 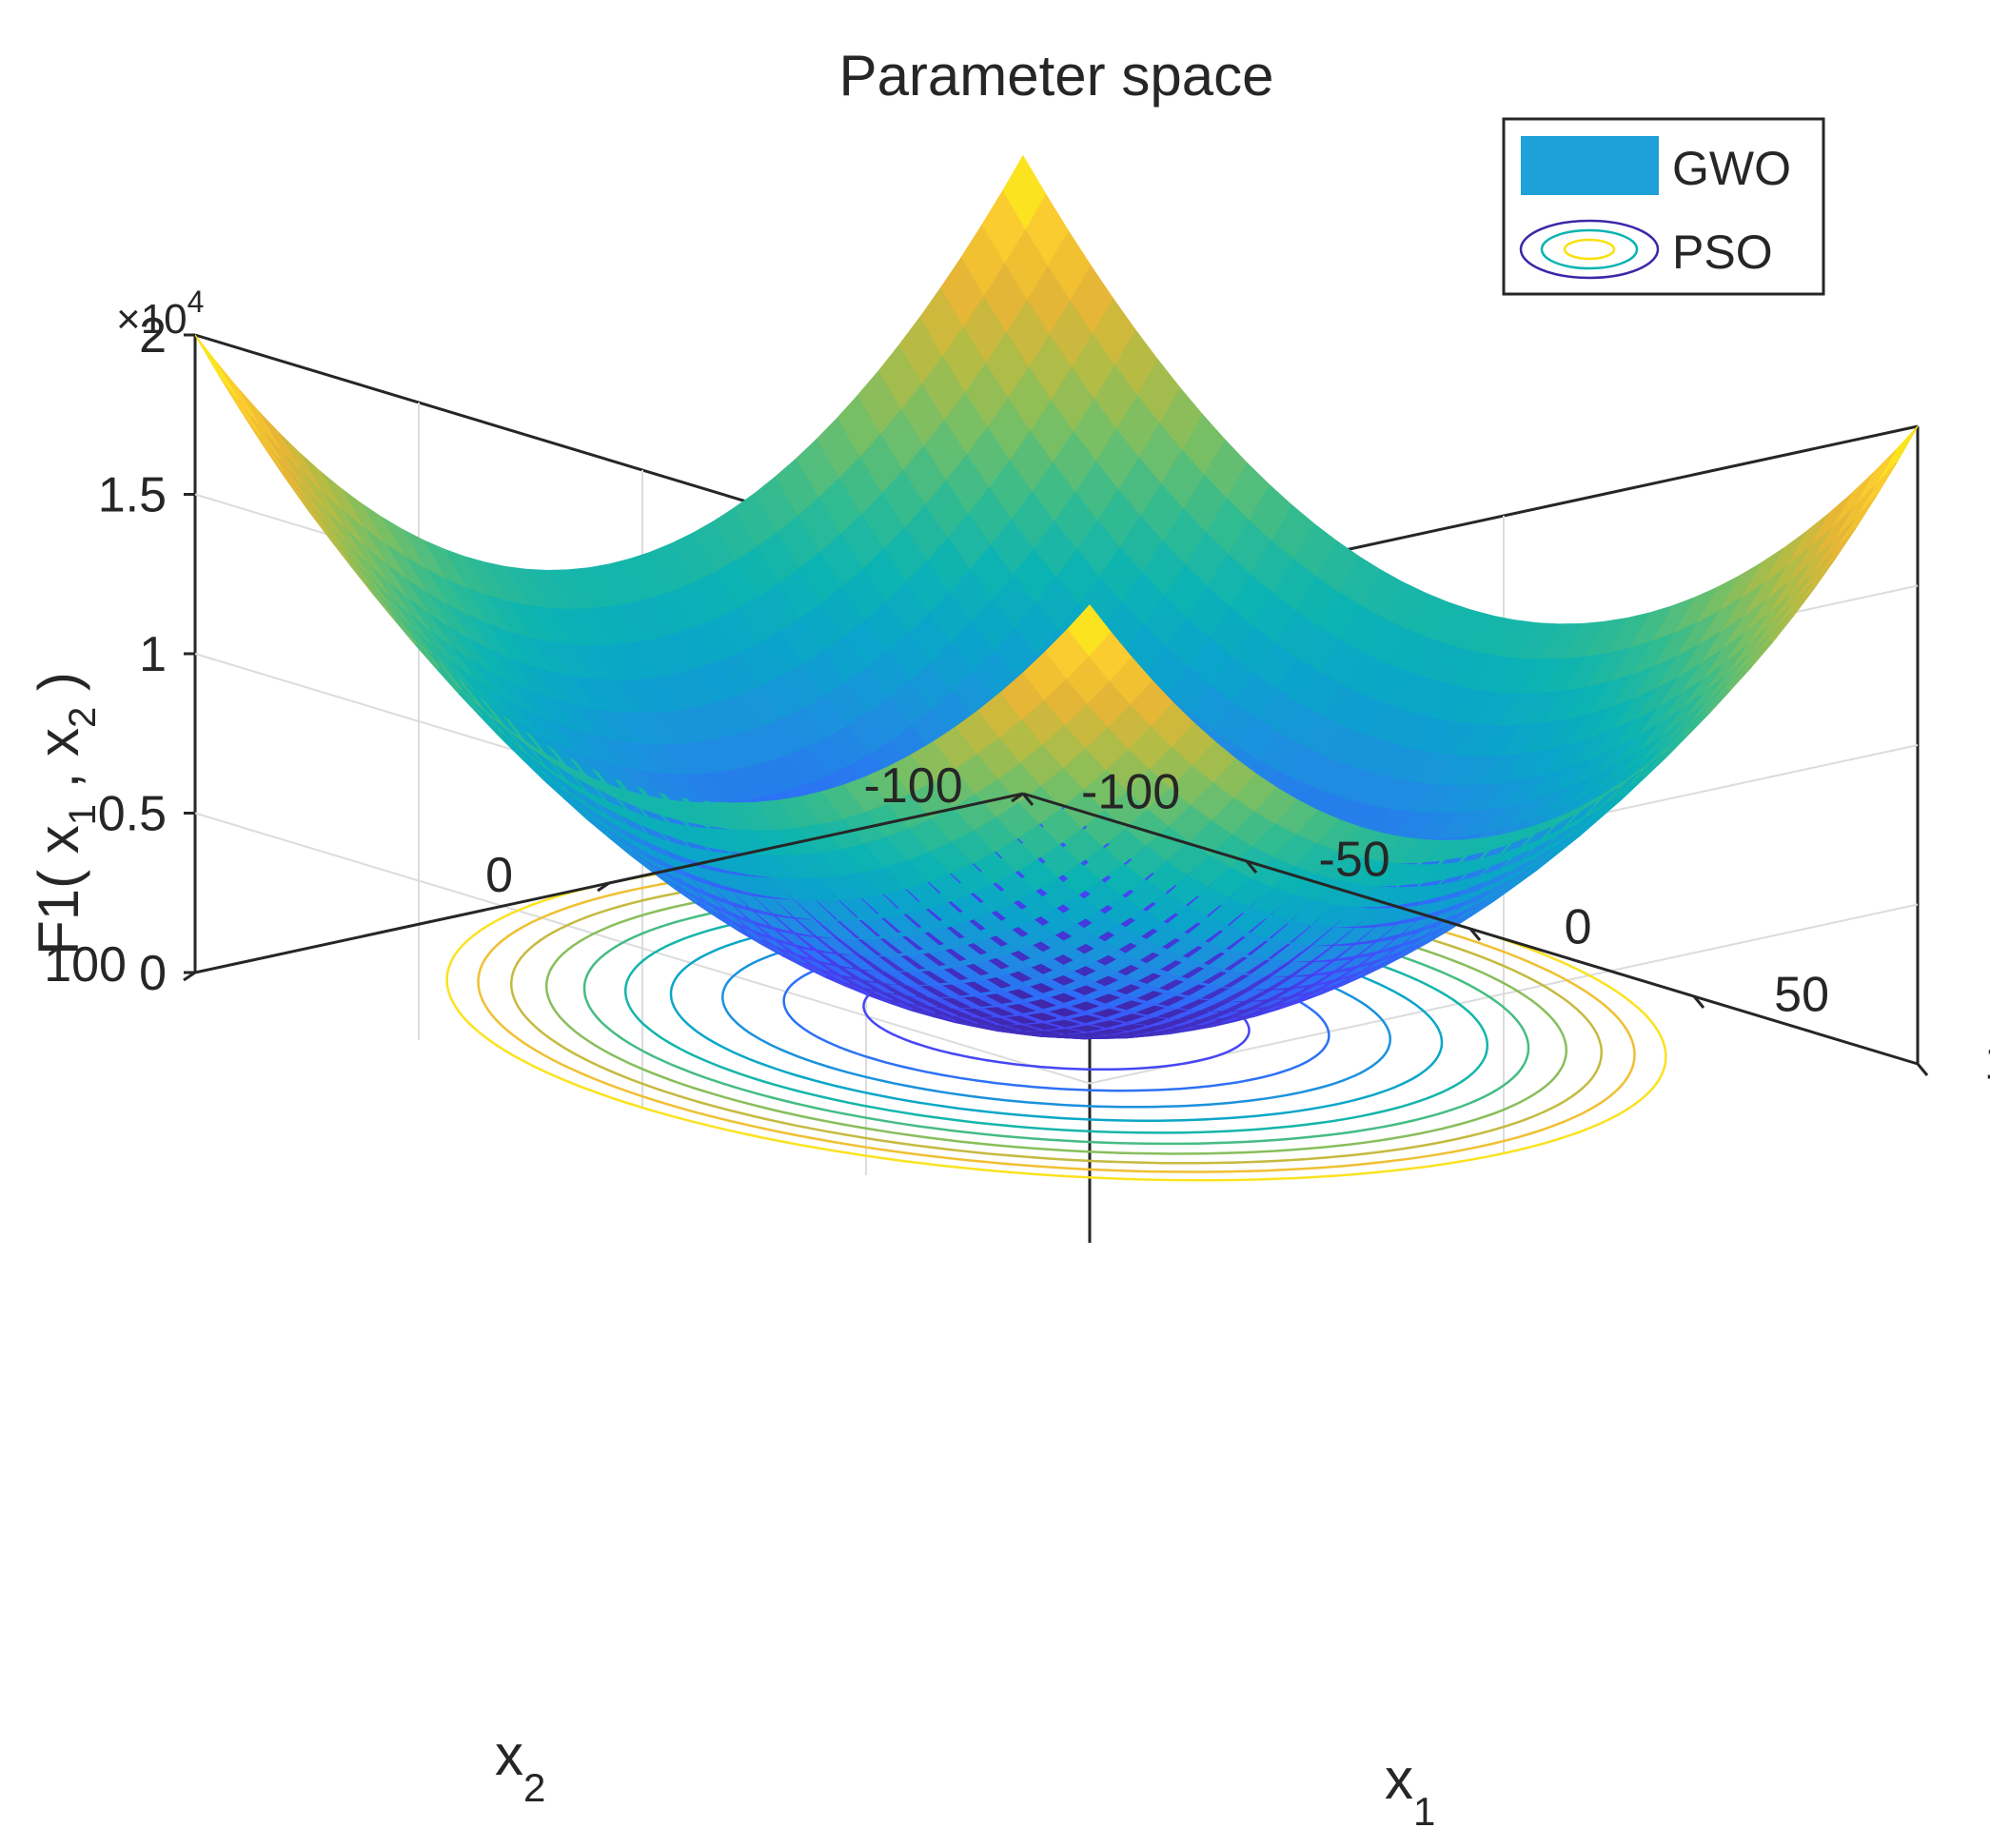 I want to click on x-tick-label-1: -50, so click(x=1354, y=861).